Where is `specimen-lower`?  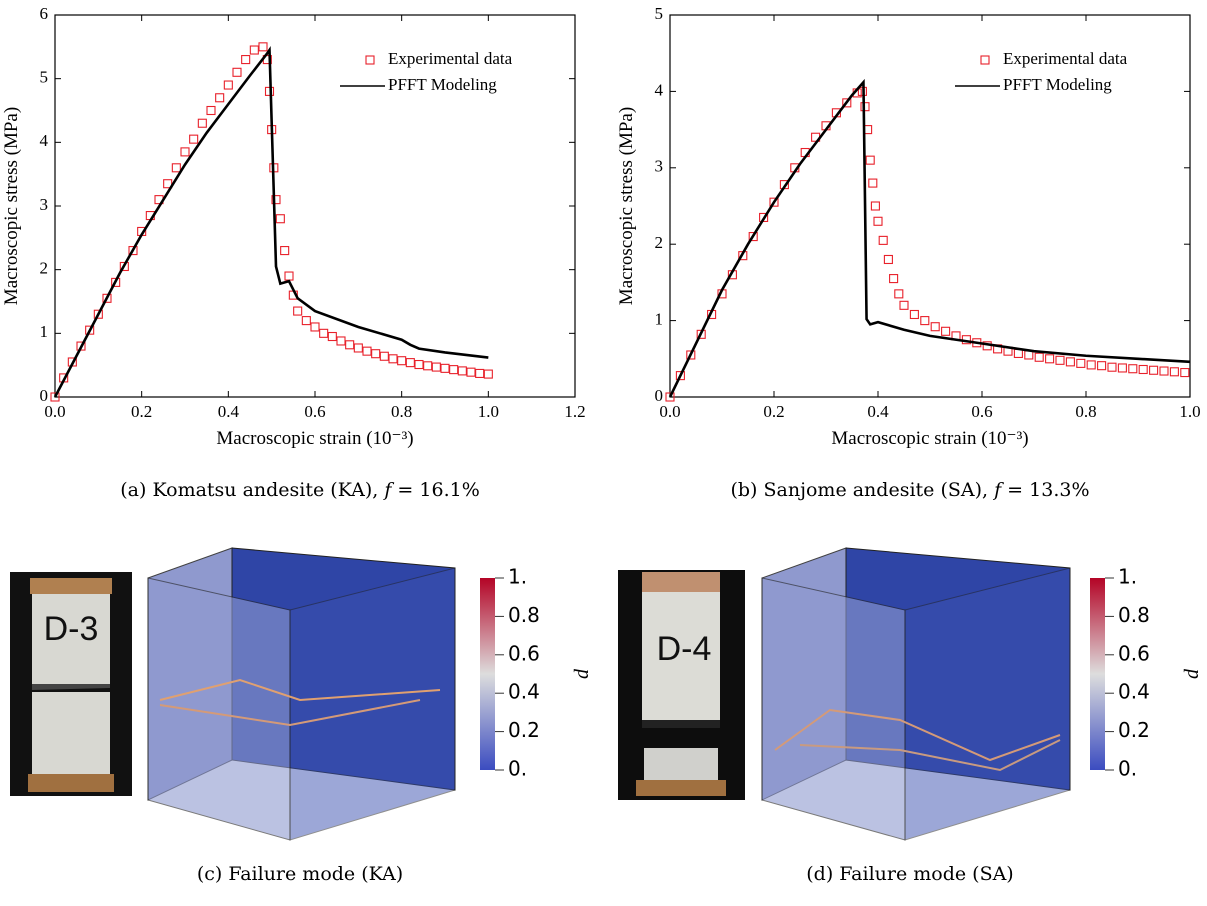
specimen-lower is located at coordinates (71, 733).